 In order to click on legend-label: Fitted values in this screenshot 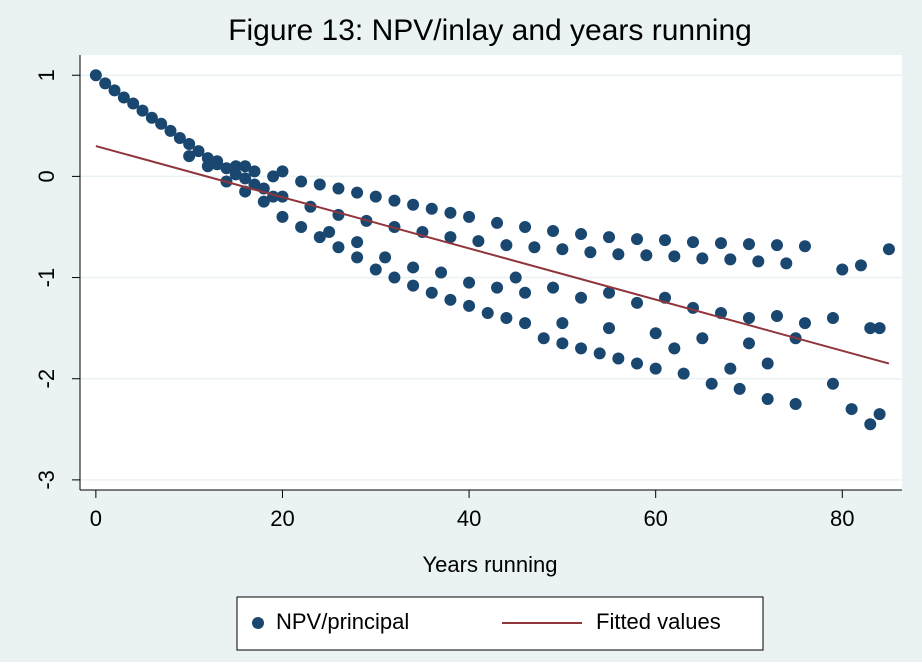, I will do `click(658, 621)`.